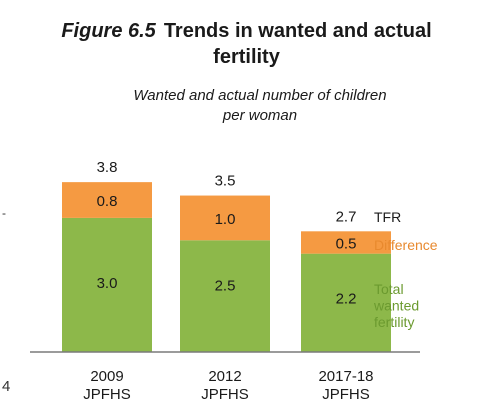 This screenshot has width=493, height=413. I want to click on label-wanted-0: 3.0, so click(107, 283).